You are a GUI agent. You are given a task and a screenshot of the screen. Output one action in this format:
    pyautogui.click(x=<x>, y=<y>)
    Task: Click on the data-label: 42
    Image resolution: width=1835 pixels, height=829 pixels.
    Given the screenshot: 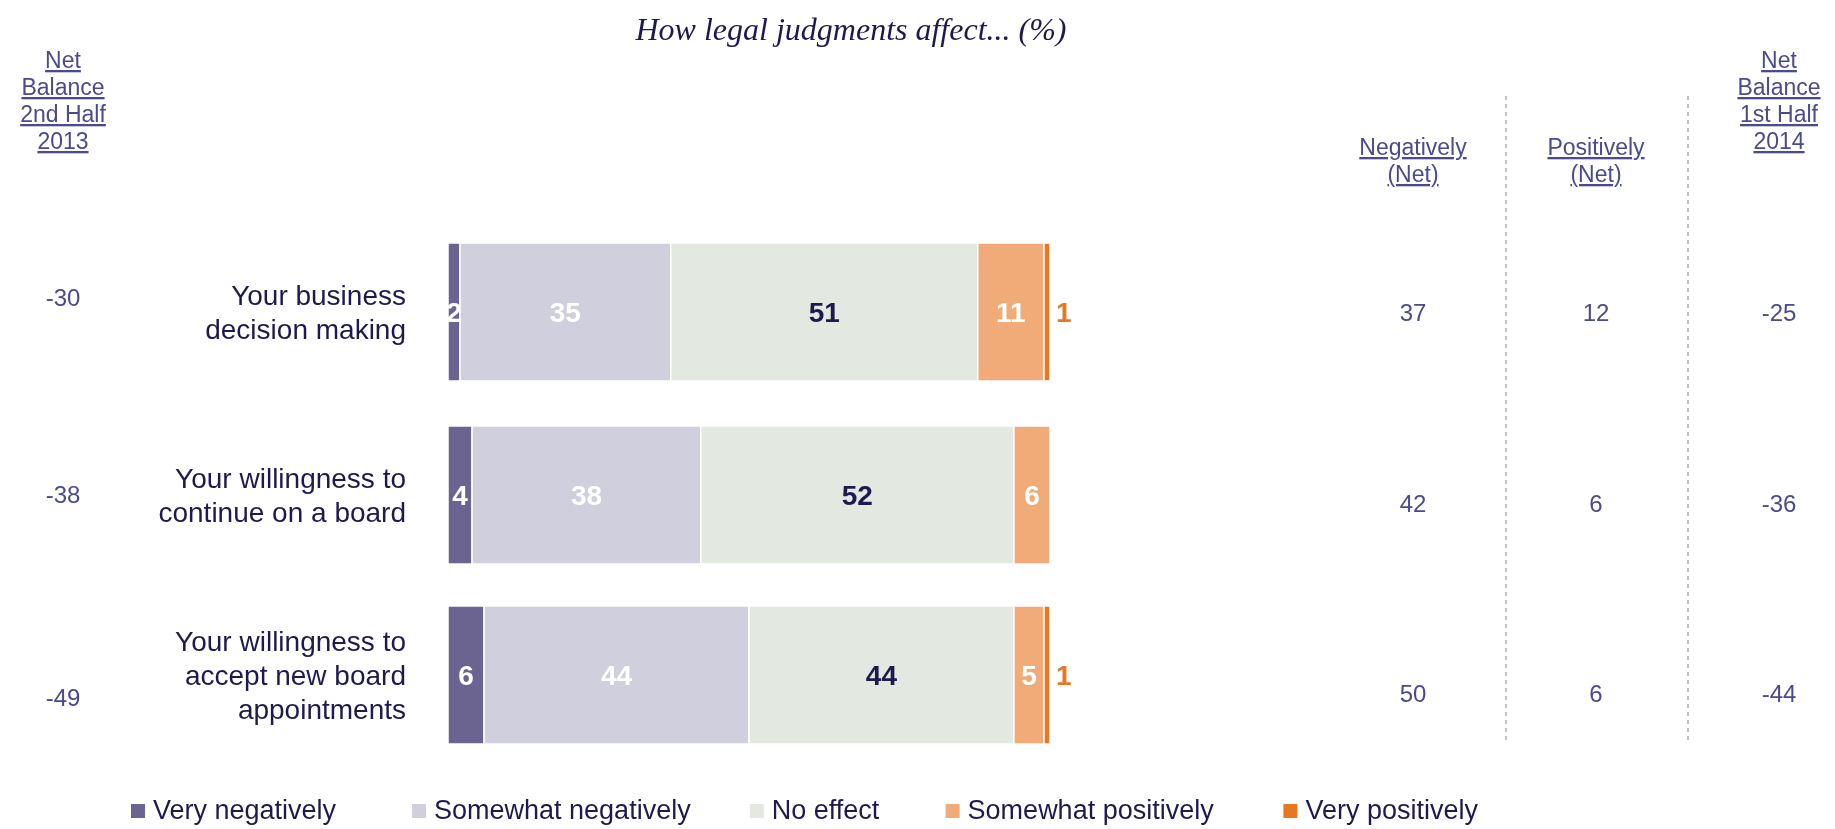 What is the action you would take?
    pyautogui.click(x=1413, y=504)
    